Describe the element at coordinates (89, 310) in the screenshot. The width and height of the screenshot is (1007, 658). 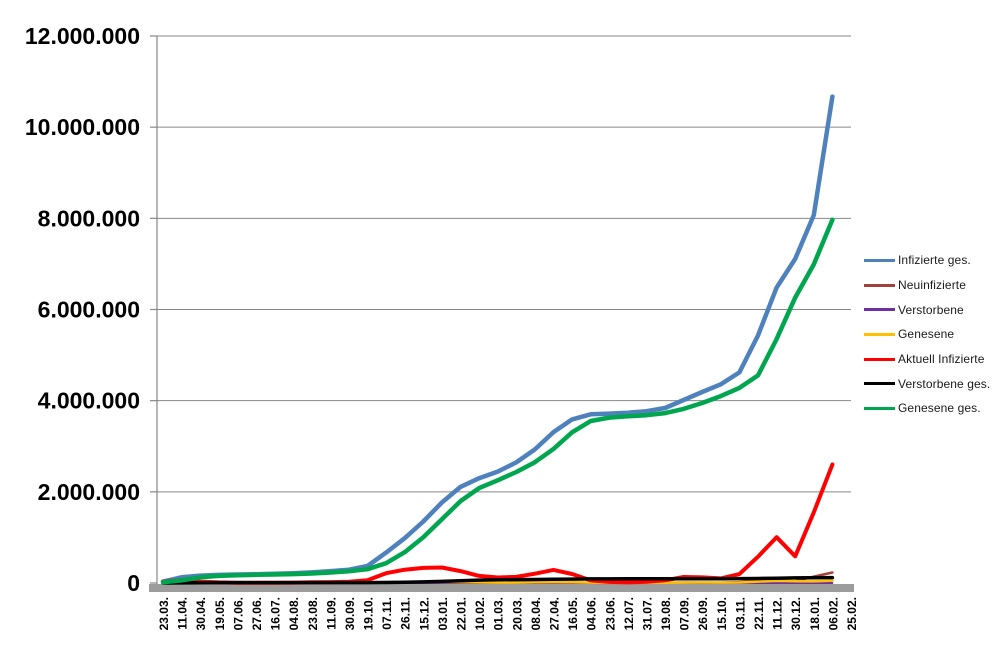
I see `y-axis-label: 6.000.000` at that location.